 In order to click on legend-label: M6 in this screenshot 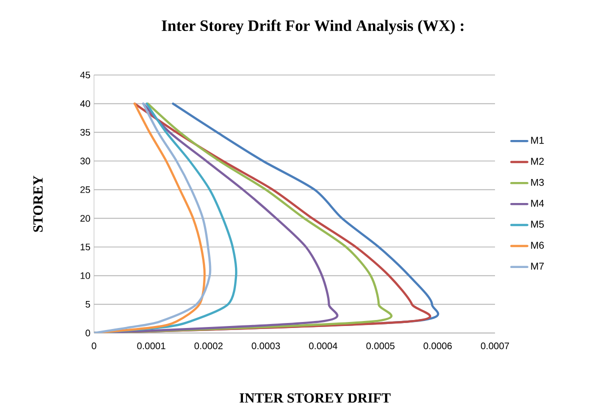, I will do `click(537, 245)`.